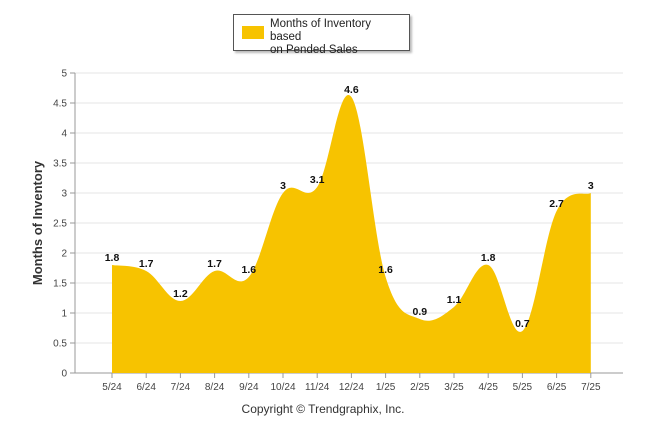 This screenshot has height=434, width=646. Describe the element at coordinates (317, 387) in the screenshot. I see `x-tick-label: 11/24` at that location.